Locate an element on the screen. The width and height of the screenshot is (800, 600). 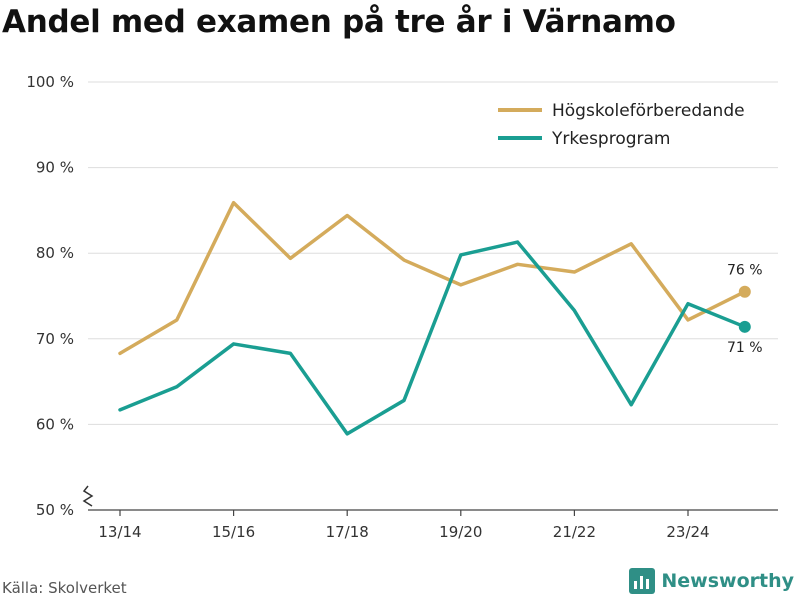
axis-break-zigzag is located at coordinates (88, 496).